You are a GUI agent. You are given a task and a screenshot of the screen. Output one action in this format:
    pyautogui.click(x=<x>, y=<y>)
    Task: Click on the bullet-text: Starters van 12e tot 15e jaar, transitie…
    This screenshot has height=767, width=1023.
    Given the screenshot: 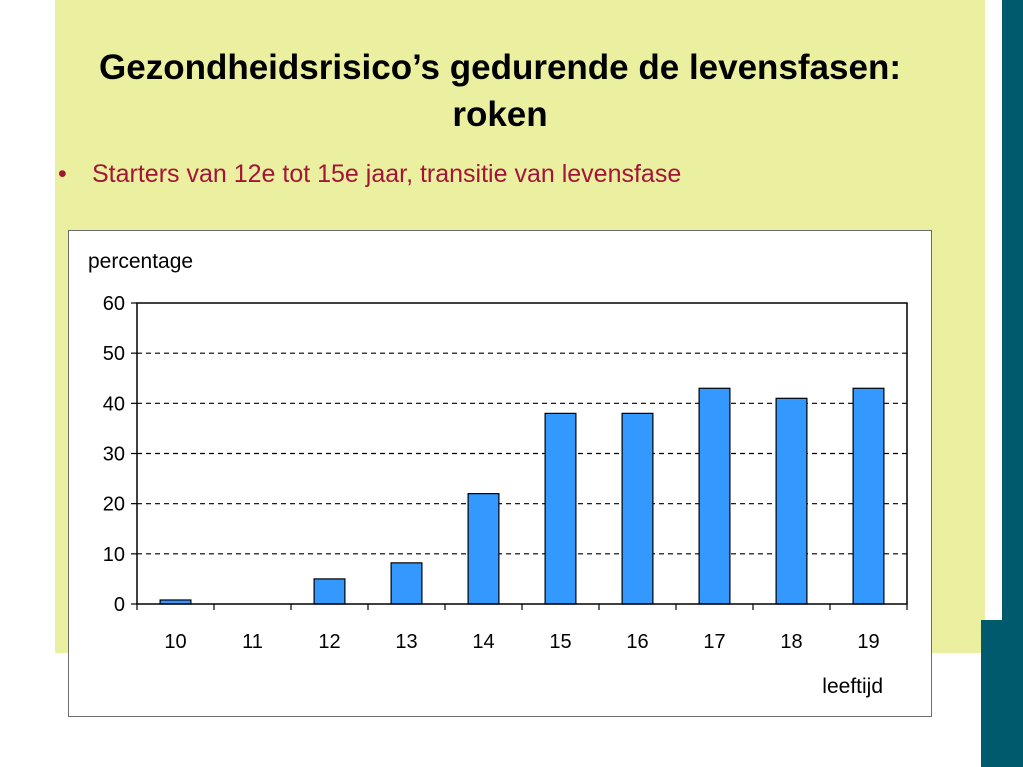 What is the action you would take?
    pyautogui.click(x=387, y=174)
    